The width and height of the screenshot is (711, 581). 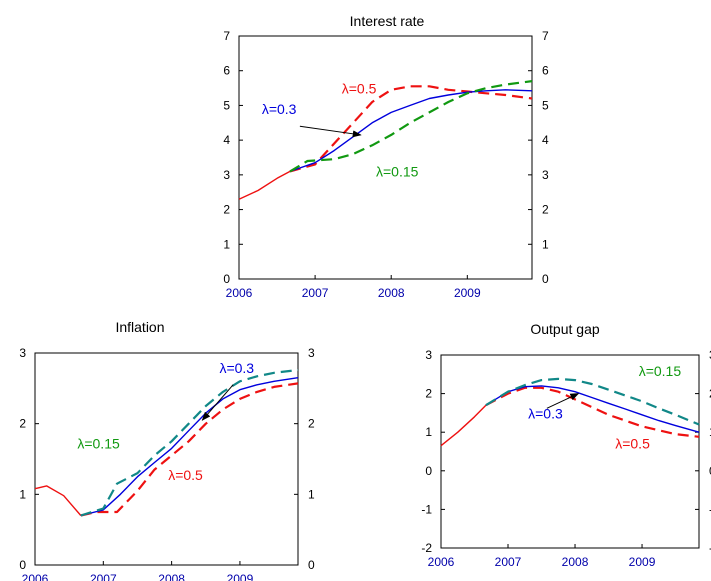 What do you see at coordinates (226, 36) in the screenshot?
I see `y-tick-label: 7` at bounding box center [226, 36].